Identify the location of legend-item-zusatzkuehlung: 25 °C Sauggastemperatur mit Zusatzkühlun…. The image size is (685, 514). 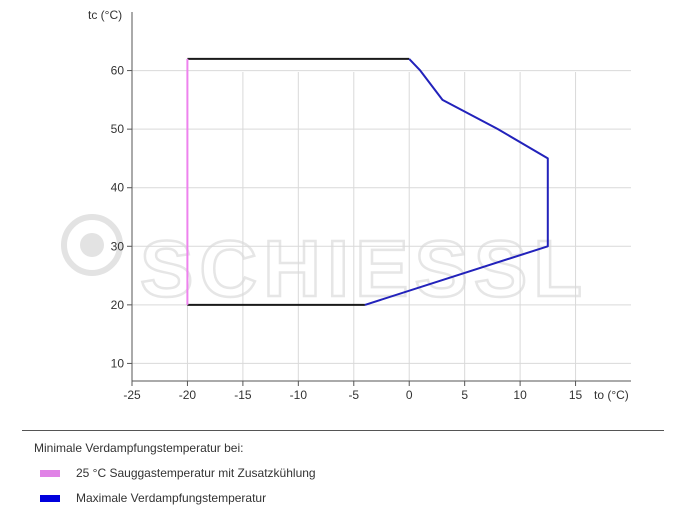
(178, 473).